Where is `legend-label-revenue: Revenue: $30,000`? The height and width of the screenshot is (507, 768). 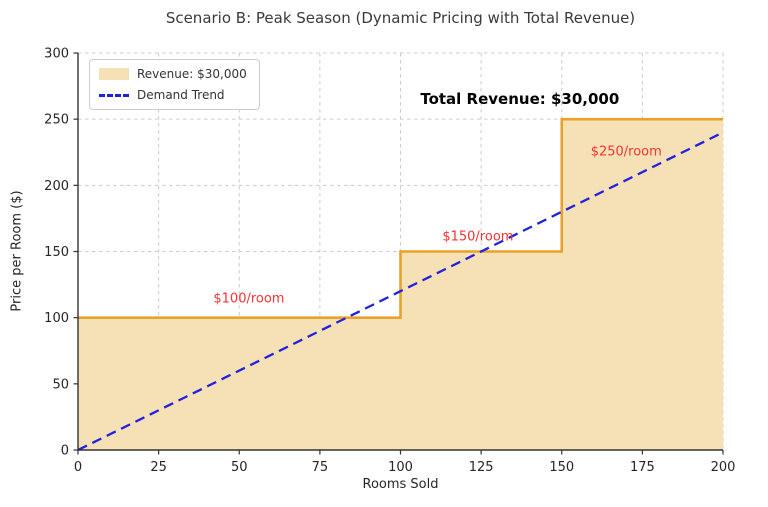 legend-label-revenue: Revenue: $30,000 is located at coordinates (192, 74).